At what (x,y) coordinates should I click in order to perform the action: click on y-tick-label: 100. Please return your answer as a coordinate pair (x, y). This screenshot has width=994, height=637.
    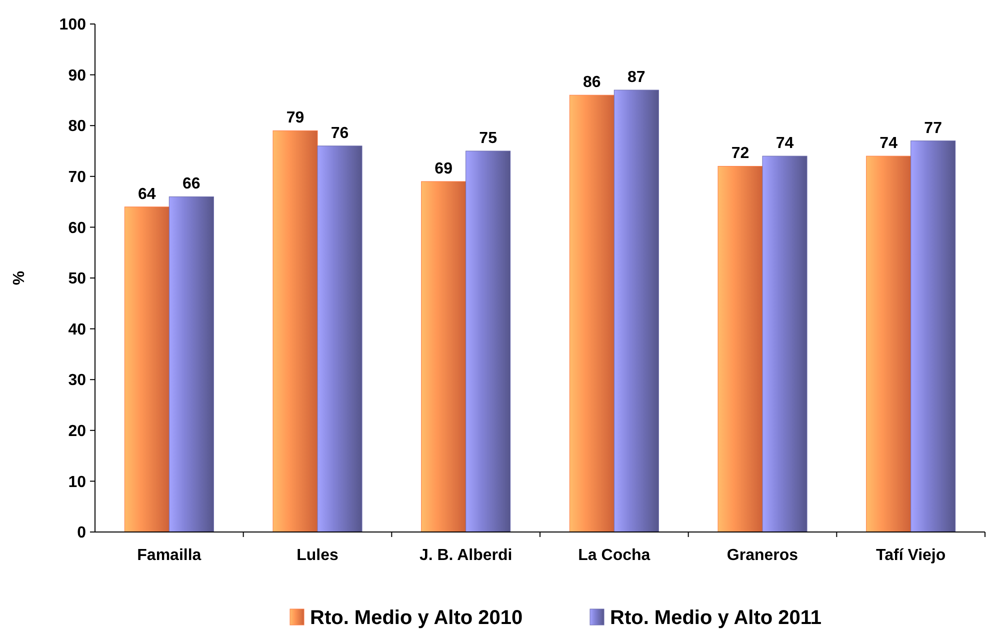
    Looking at the image, I should click on (72, 25).